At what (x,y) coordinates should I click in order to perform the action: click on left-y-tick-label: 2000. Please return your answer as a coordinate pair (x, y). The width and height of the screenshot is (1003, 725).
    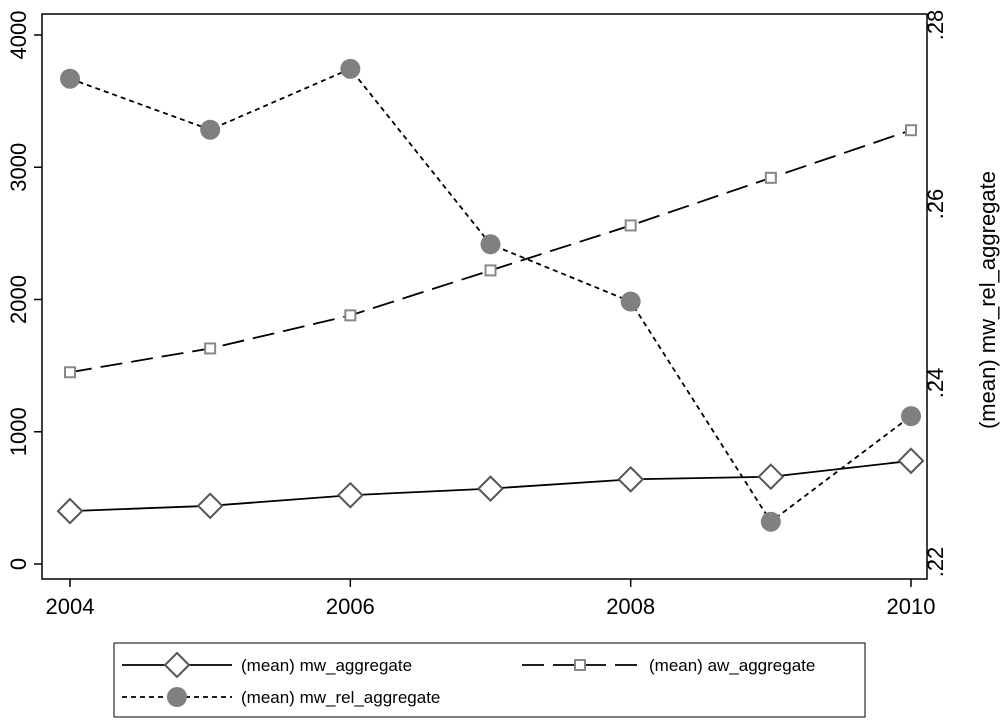
    Looking at the image, I should click on (18, 299).